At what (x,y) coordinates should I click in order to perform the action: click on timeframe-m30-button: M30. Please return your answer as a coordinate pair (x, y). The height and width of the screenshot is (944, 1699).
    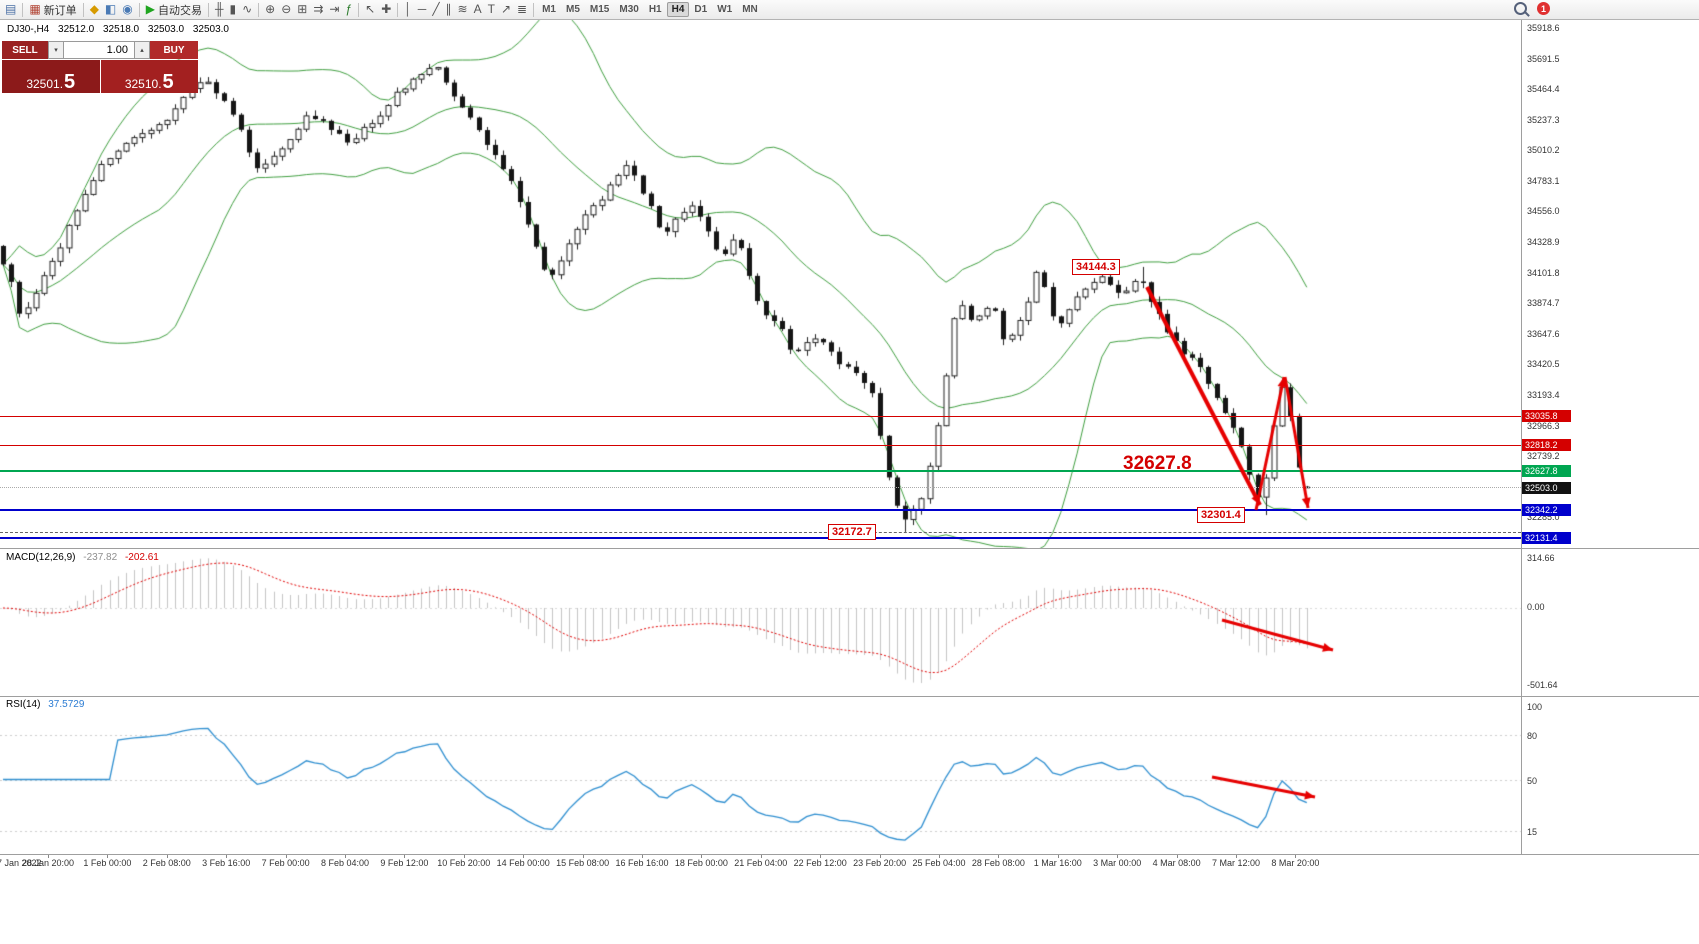
    Looking at the image, I should click on (629, 9).